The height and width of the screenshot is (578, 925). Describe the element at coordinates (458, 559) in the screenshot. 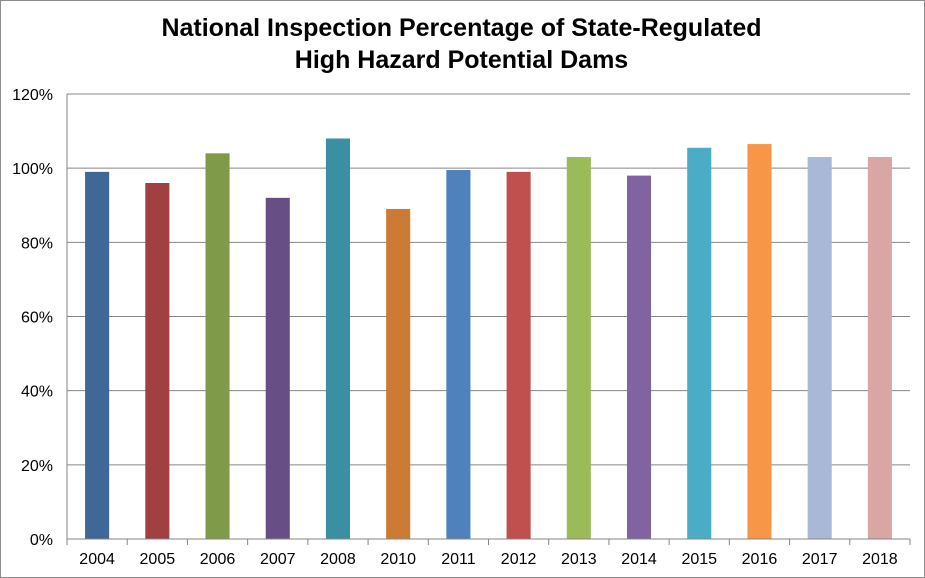

I see `x-tick-label: 2011` at that location.